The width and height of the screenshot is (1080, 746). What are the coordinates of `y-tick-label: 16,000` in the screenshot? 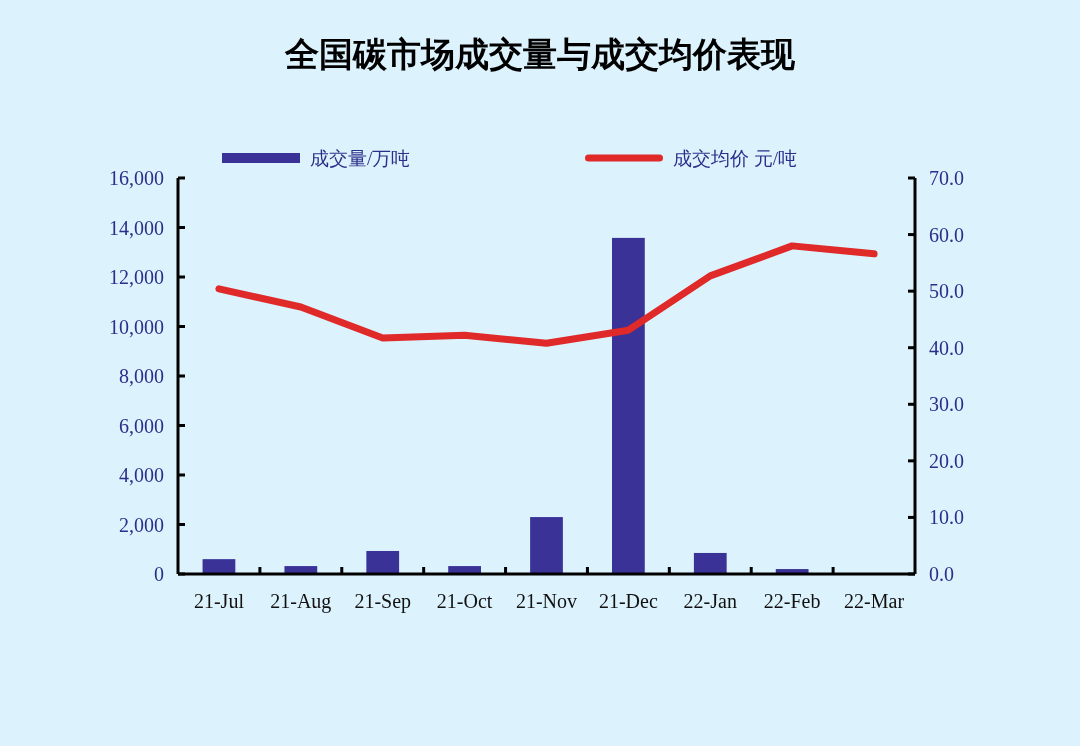 It's located at (136, 178).